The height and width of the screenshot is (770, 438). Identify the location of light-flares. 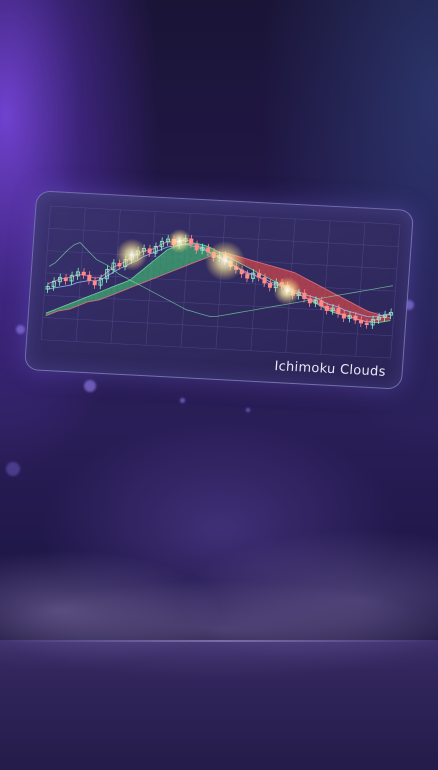
(208, 267).